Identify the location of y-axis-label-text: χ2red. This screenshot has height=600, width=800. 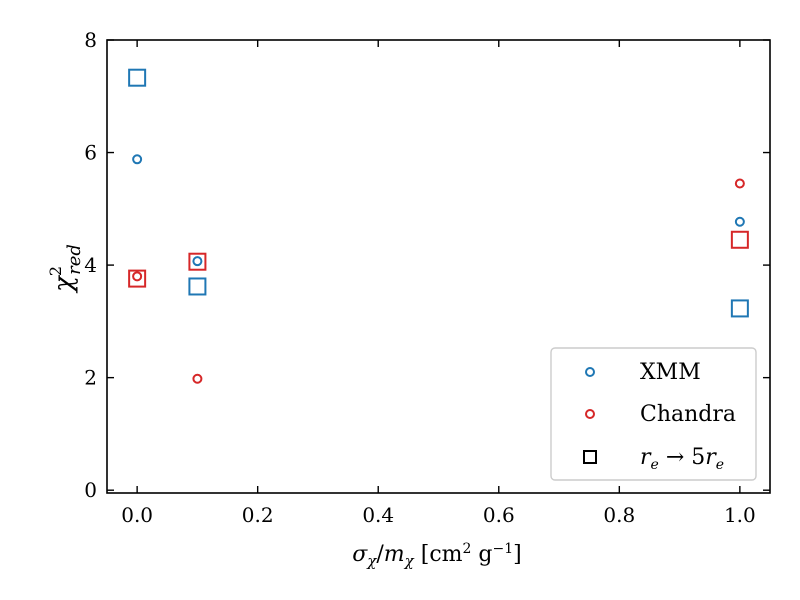
(65, 269).